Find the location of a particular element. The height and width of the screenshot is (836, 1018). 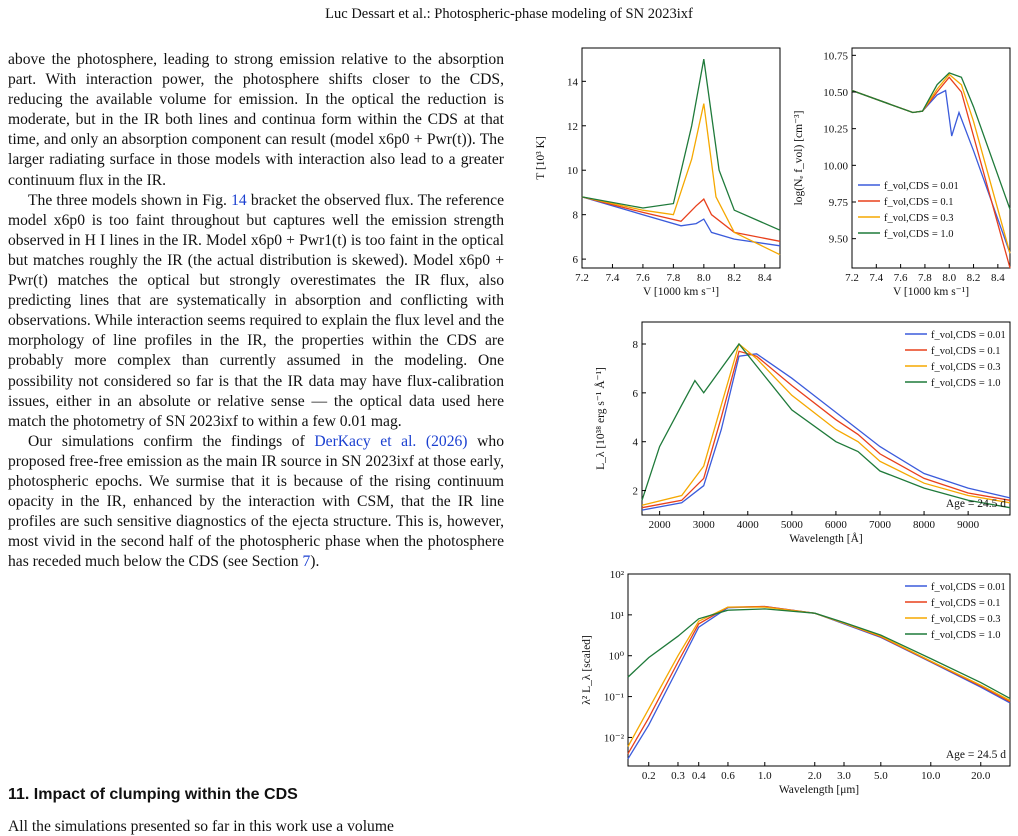

section-ref-link: 7 is located at coordinates (306, 562).